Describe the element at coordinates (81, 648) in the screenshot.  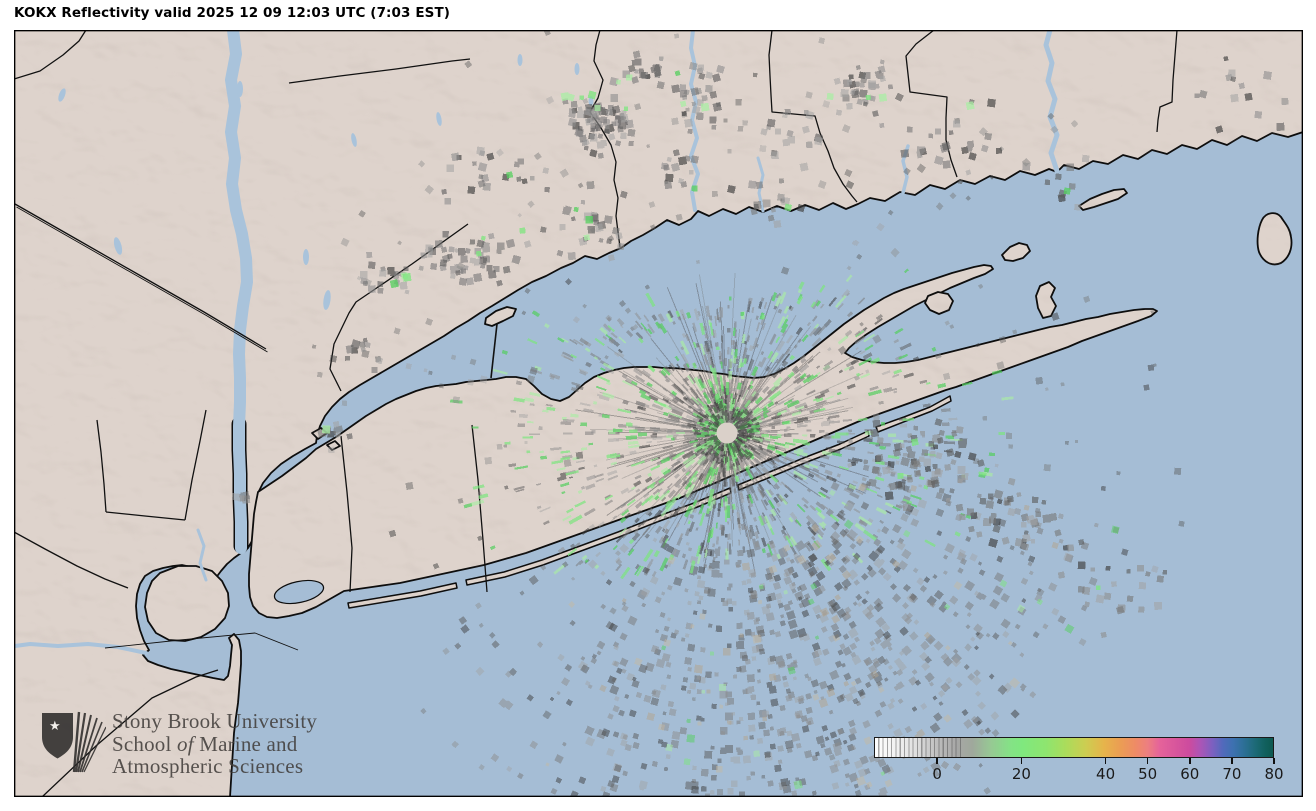
I see `raritan-river` at that location.